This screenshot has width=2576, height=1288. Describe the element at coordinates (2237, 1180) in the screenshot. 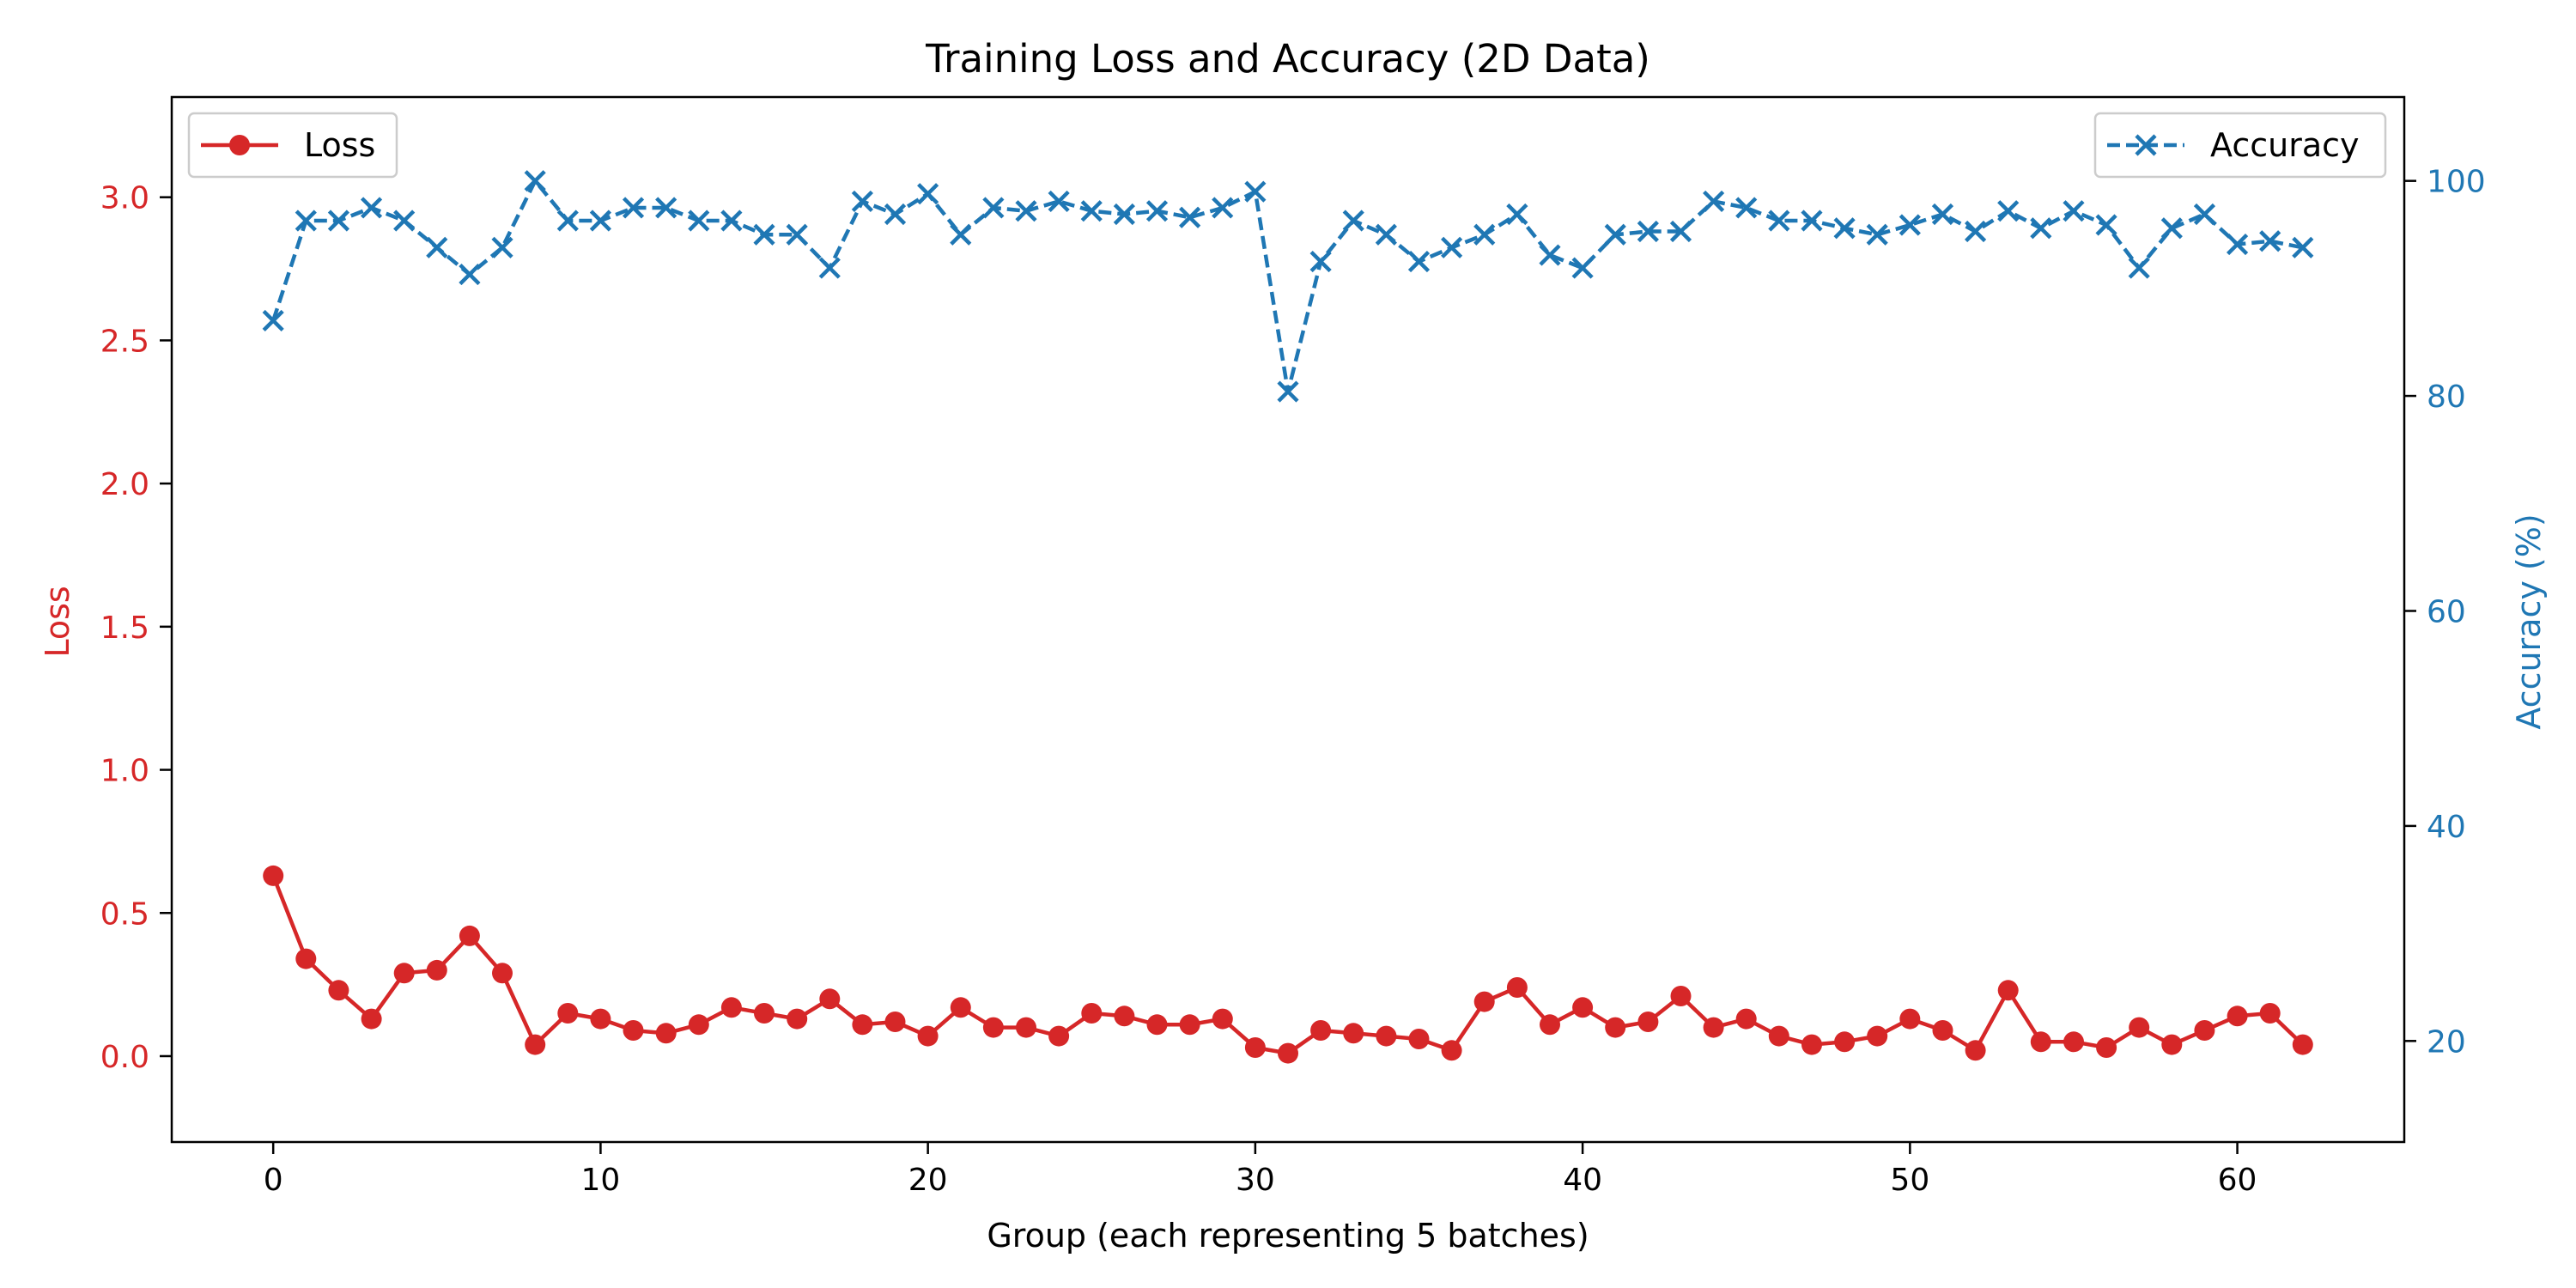

I see `x-tick-label-60: 60` at that location.